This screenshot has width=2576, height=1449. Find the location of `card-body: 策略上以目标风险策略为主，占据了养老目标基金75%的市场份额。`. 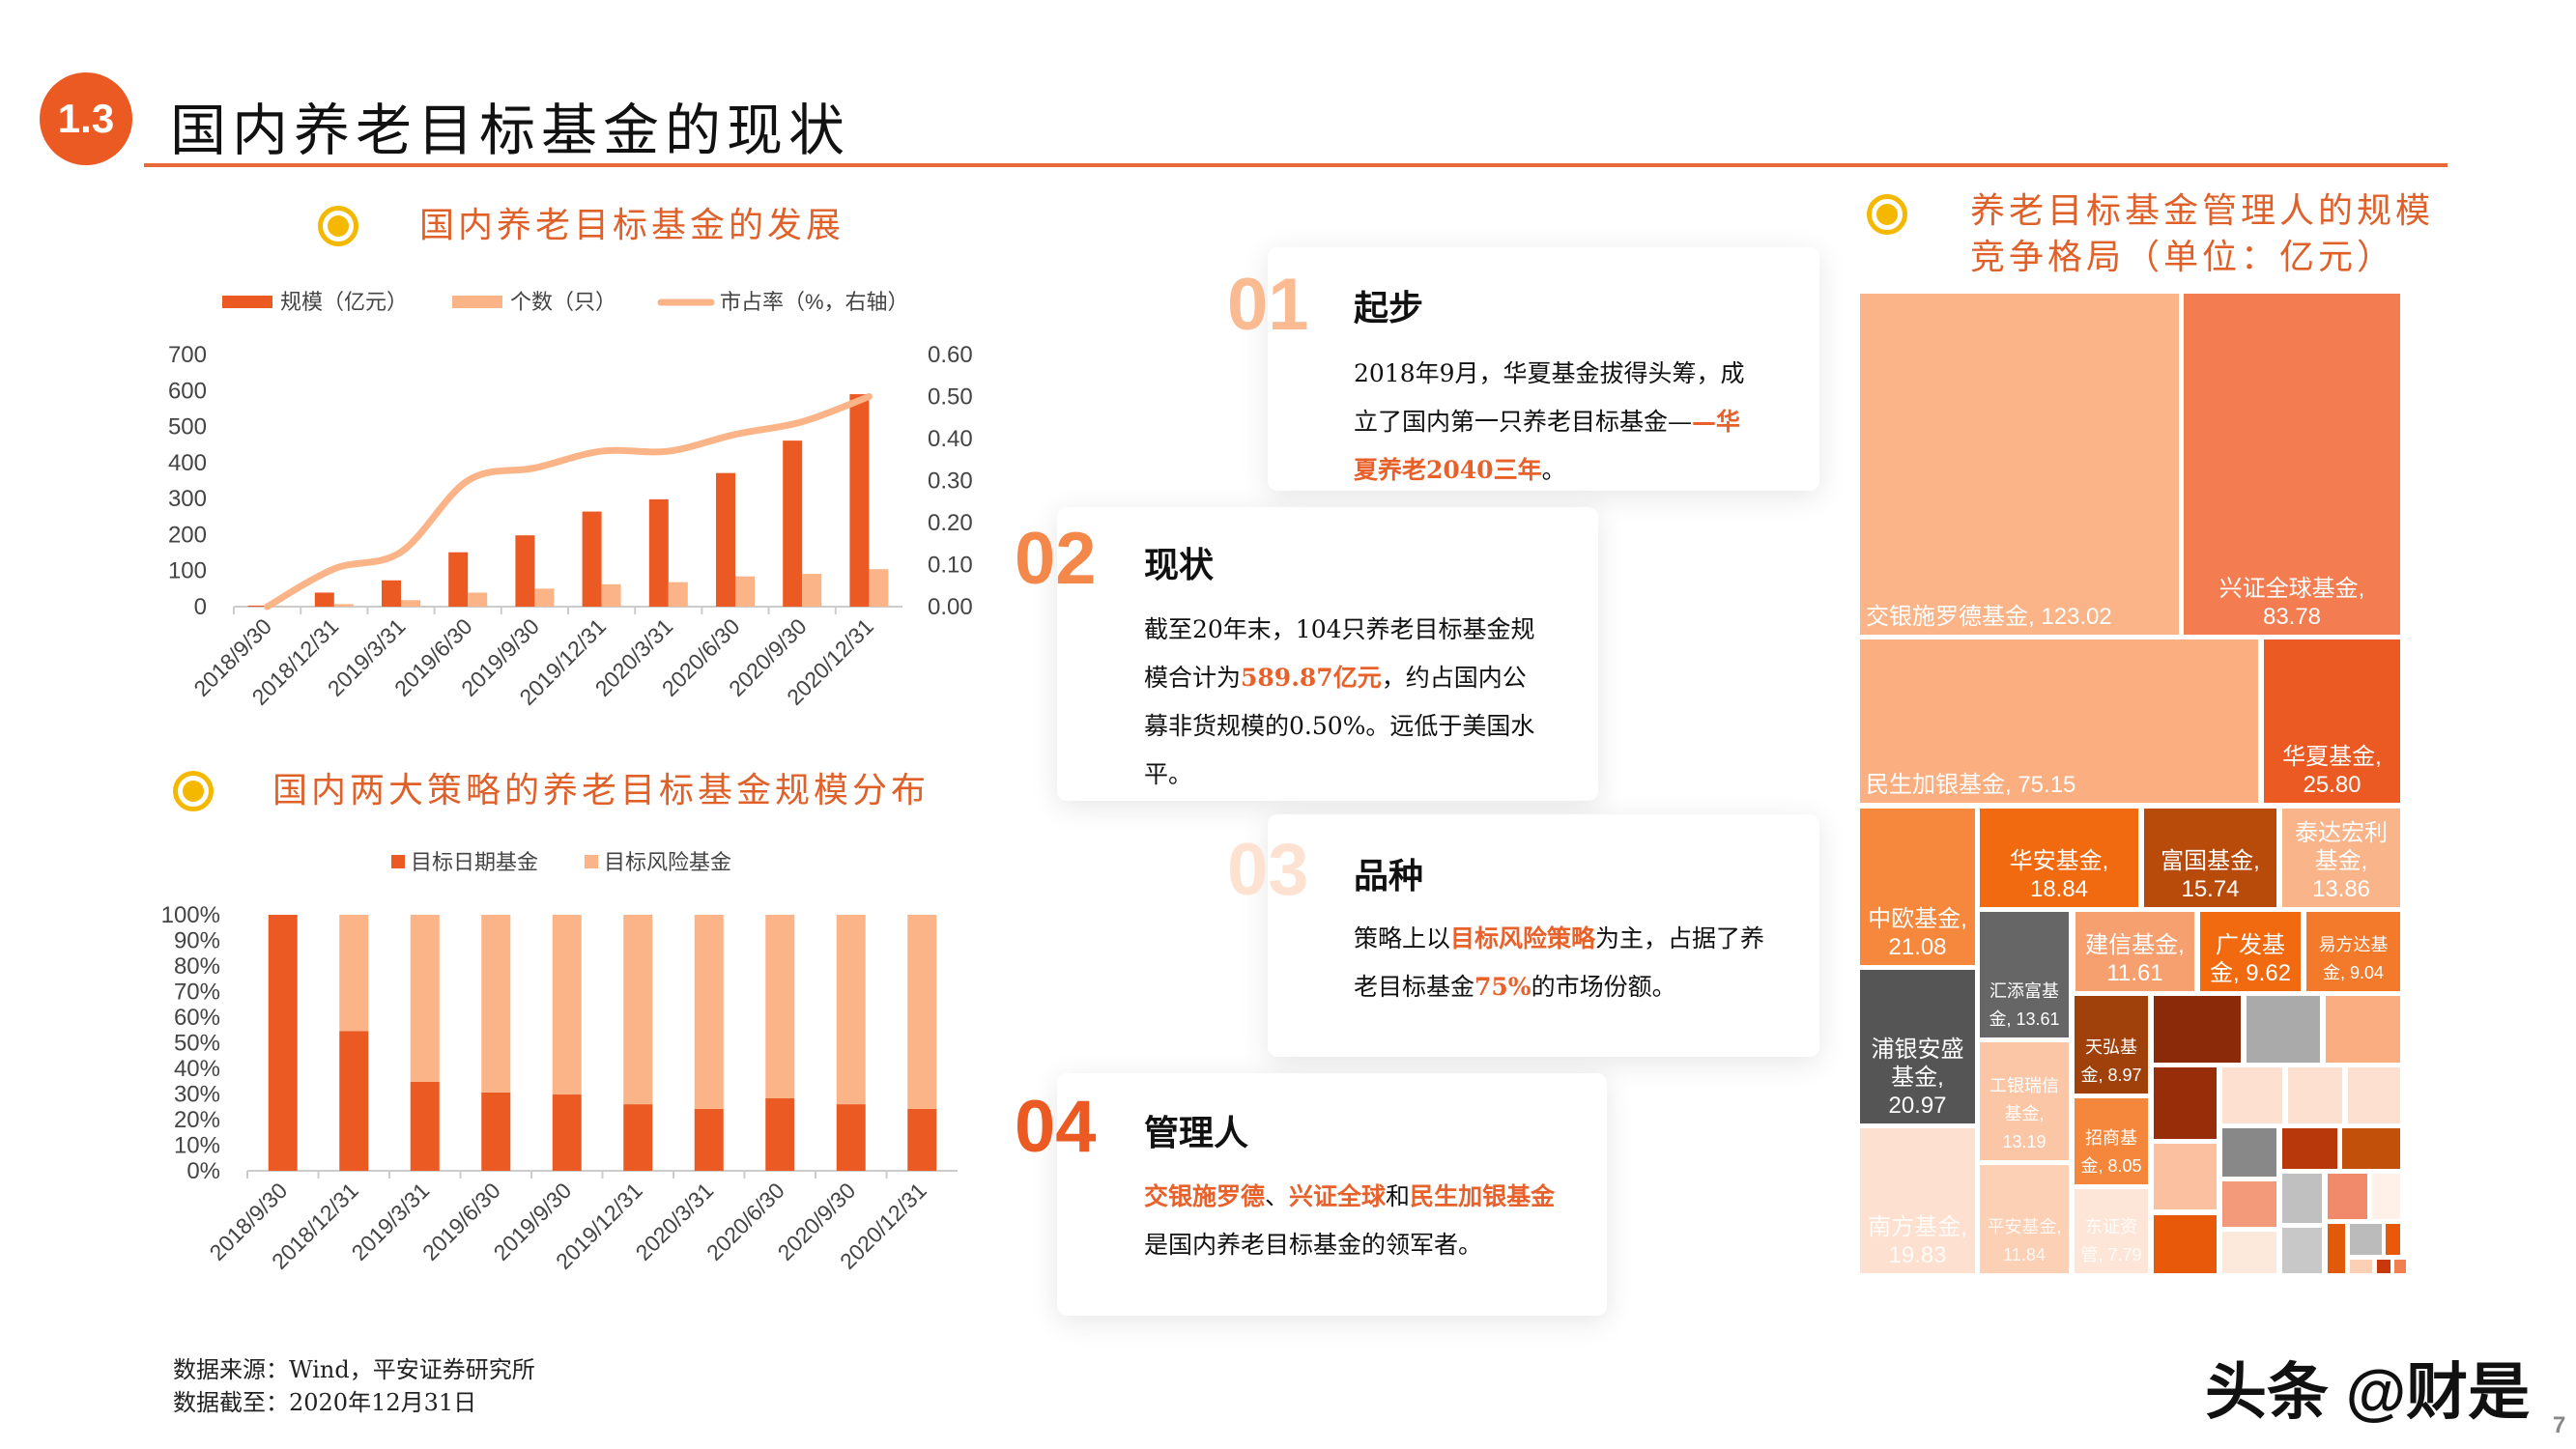

card-body: 策略上以目标风险策略为主，占据了养老目标基金75%的市场份额。 is located at coordinates (1567, 963).